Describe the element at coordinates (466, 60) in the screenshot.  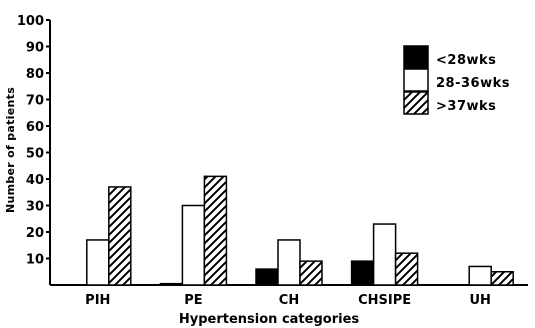
I see `legend-label: <28wks` at that location.